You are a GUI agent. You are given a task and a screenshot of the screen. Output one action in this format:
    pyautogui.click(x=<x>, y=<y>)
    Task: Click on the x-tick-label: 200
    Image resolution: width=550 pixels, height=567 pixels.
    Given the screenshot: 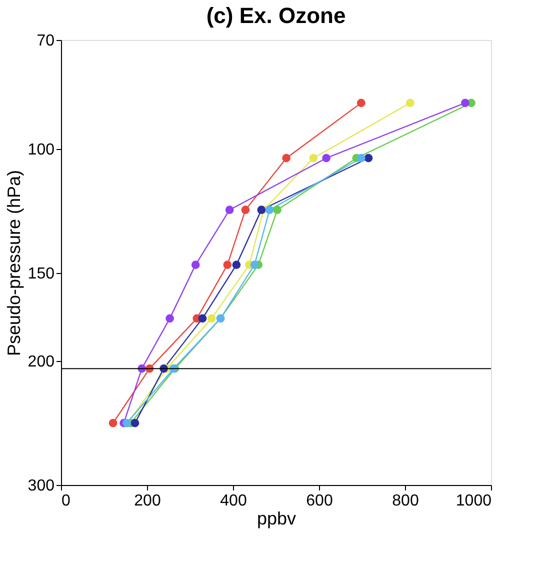 What is the action you would take?
    pyautogui.click(x=147, y=501)
    